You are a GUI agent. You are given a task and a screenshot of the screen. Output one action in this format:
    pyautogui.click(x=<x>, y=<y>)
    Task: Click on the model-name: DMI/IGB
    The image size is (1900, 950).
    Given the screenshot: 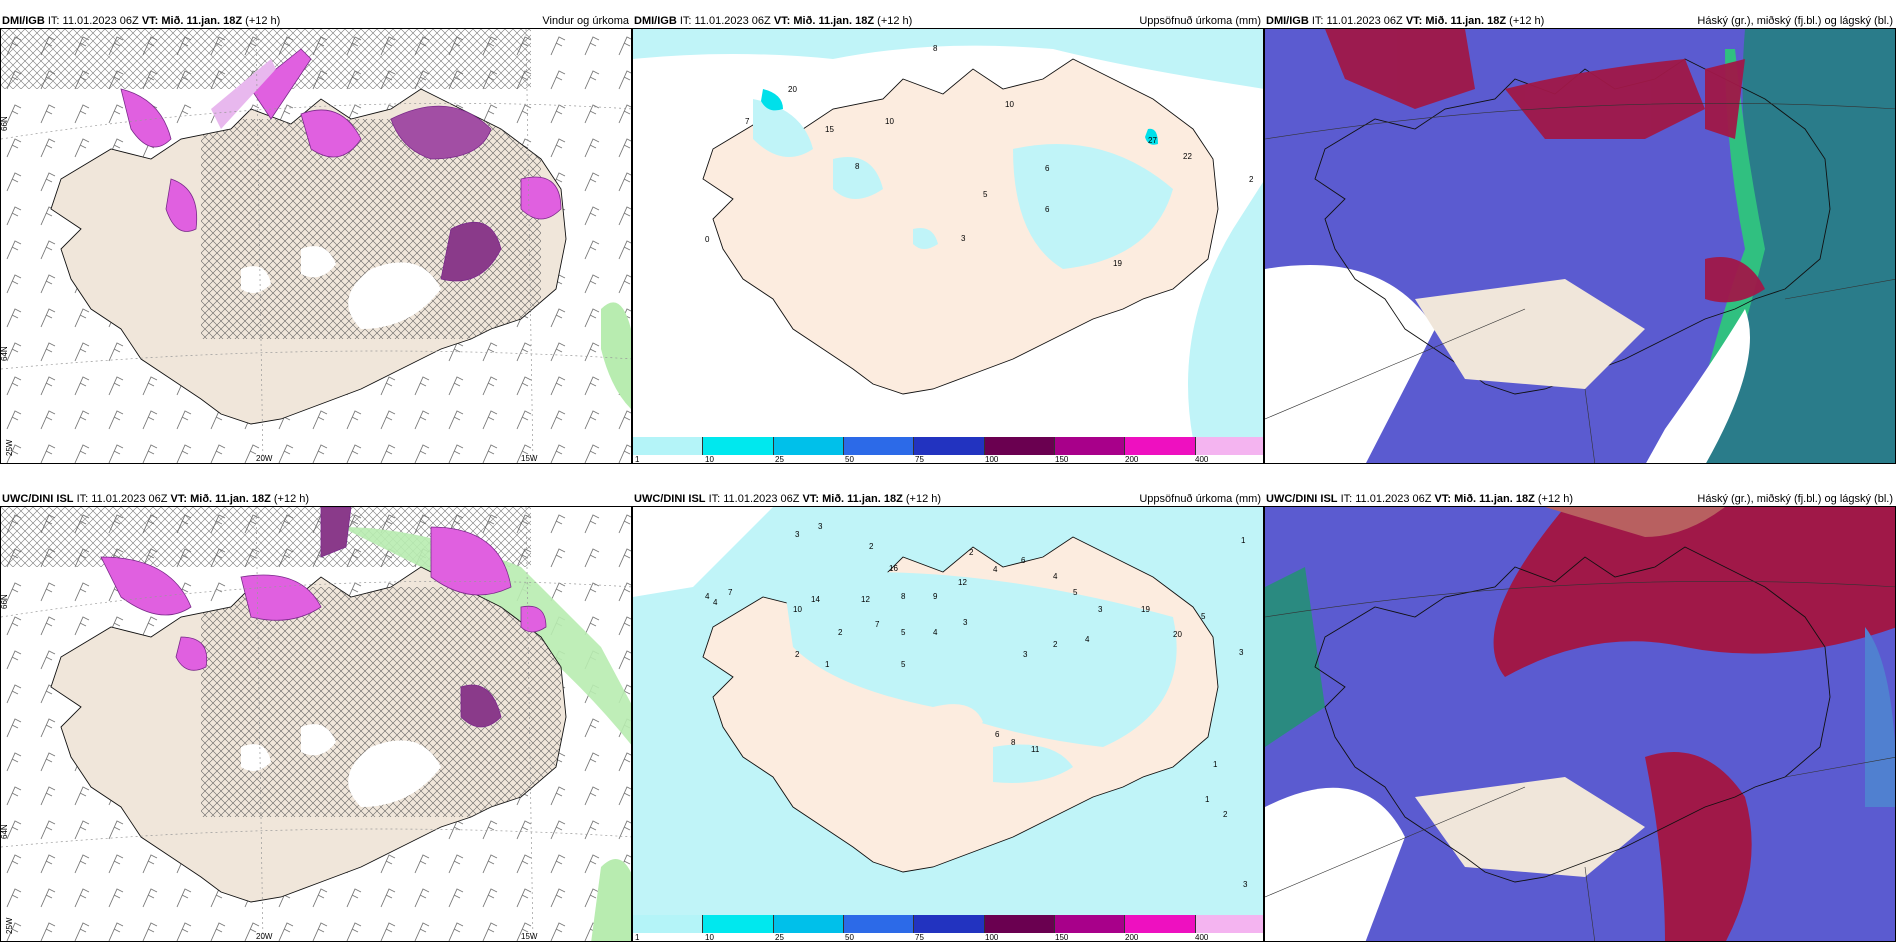 What is the action you would take?
    pyautogui.click(x=23, y=21)
    